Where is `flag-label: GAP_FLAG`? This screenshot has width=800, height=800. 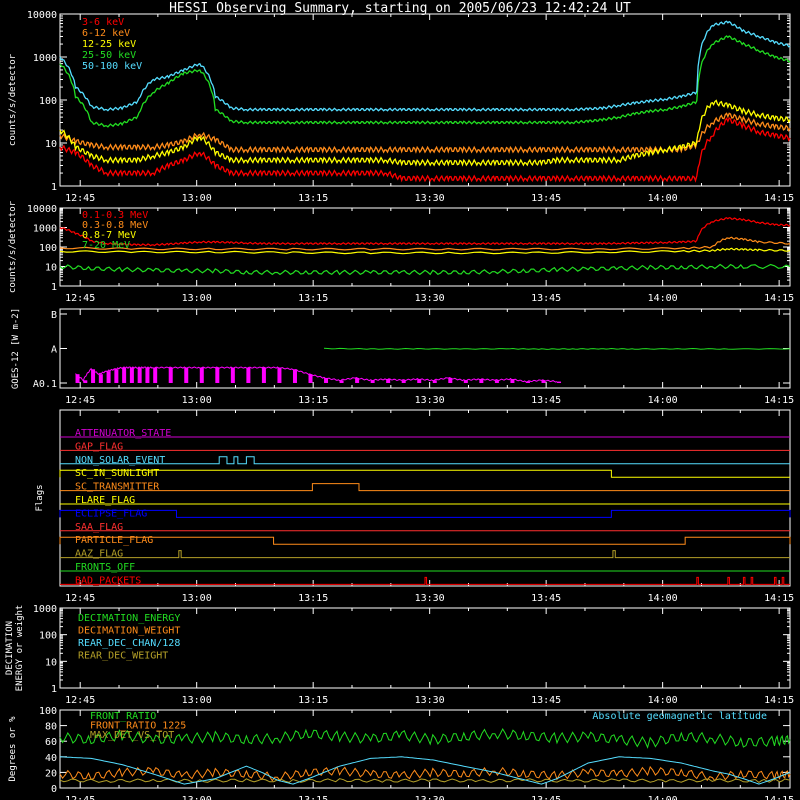 flag-label: GAP_FLAG is located at coordinates (99, 446).